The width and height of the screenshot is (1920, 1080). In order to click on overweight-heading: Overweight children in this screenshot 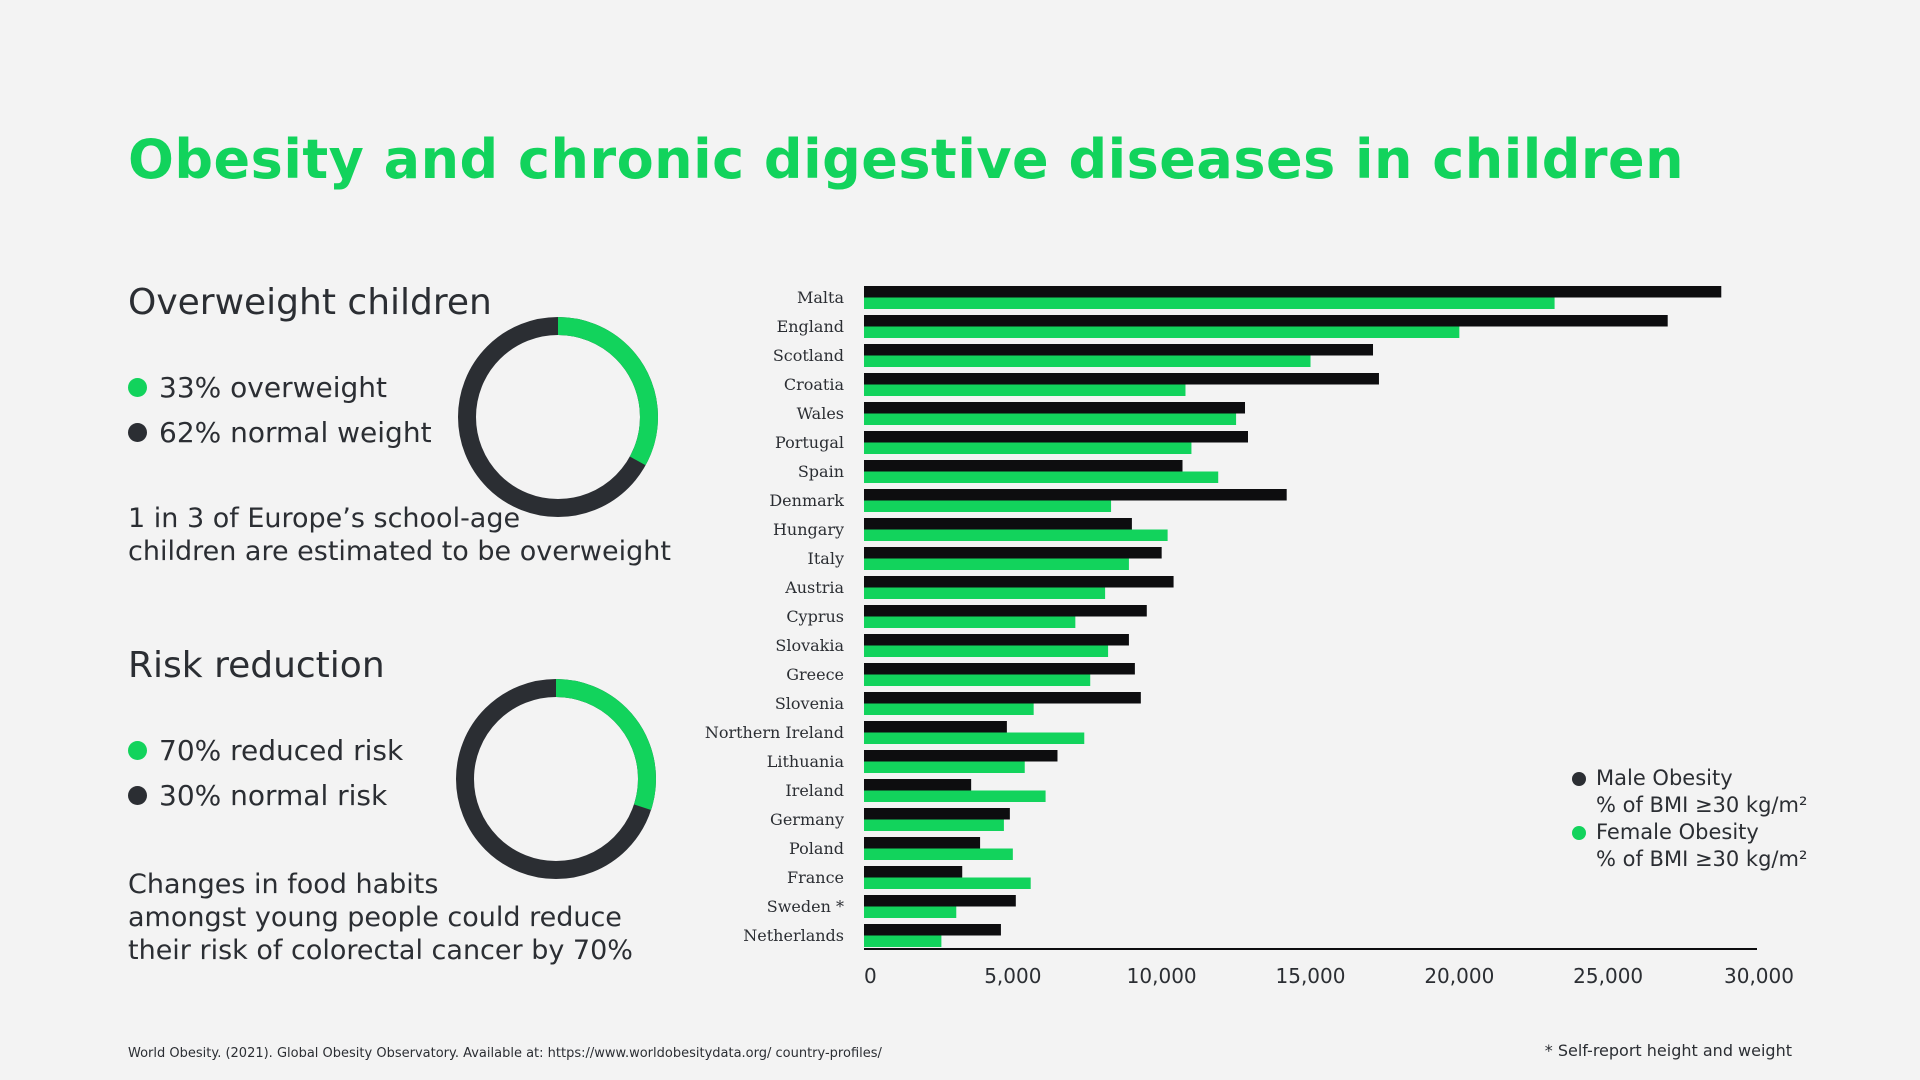, I will do `click(310, 302)`.